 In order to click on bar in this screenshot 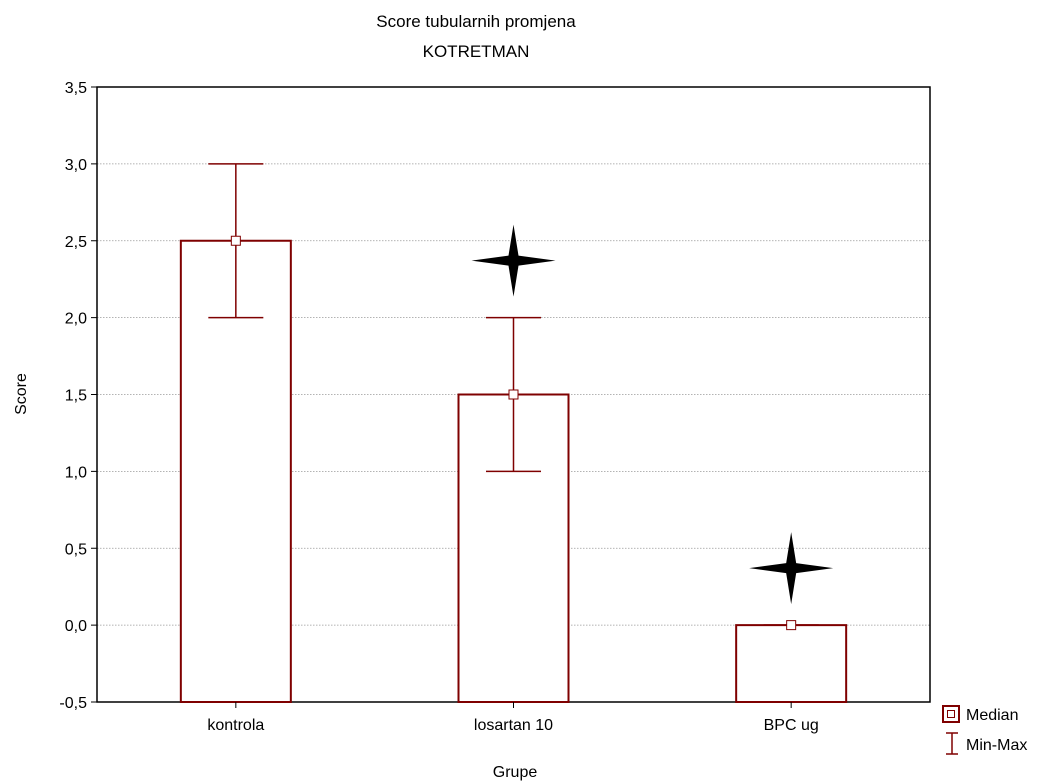, I will do `click(791, 663)`.